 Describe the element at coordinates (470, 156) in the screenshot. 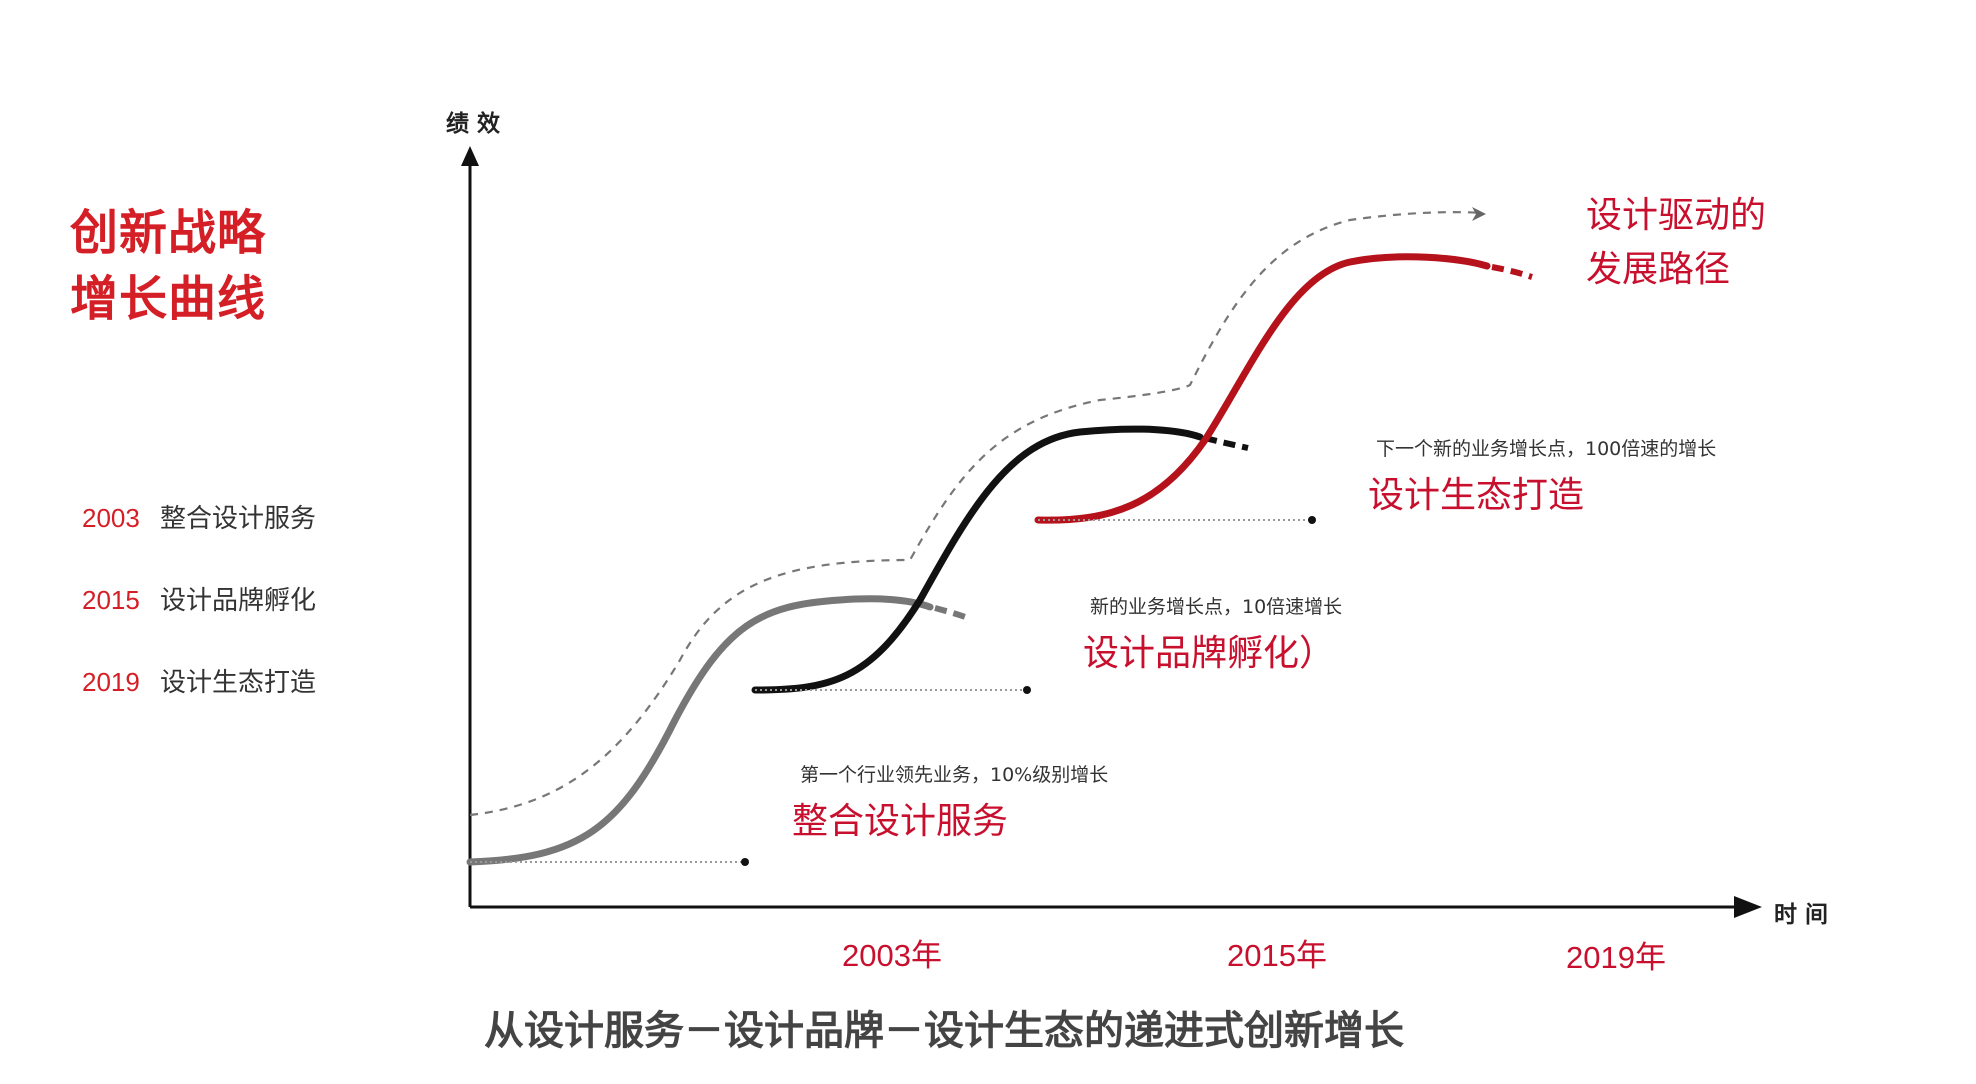

I see `y-axis-arrow-icon` at that location.